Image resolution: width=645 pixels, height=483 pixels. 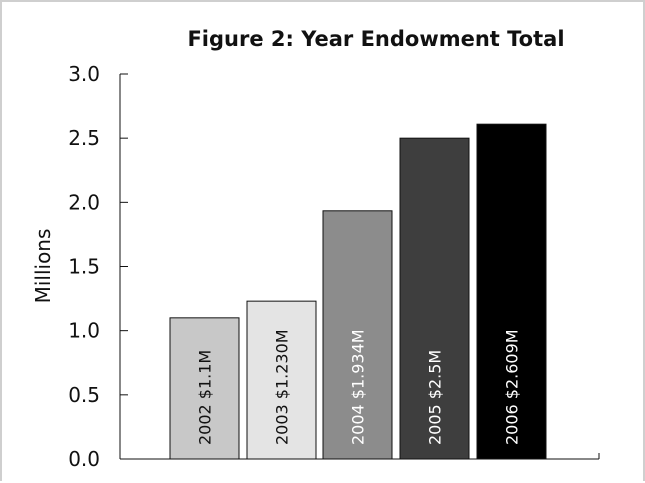 What do you see at coordinates (84, 74) in the screenshot?
I see `y-tick-label: 3.0` at bounding box center [84, 74].